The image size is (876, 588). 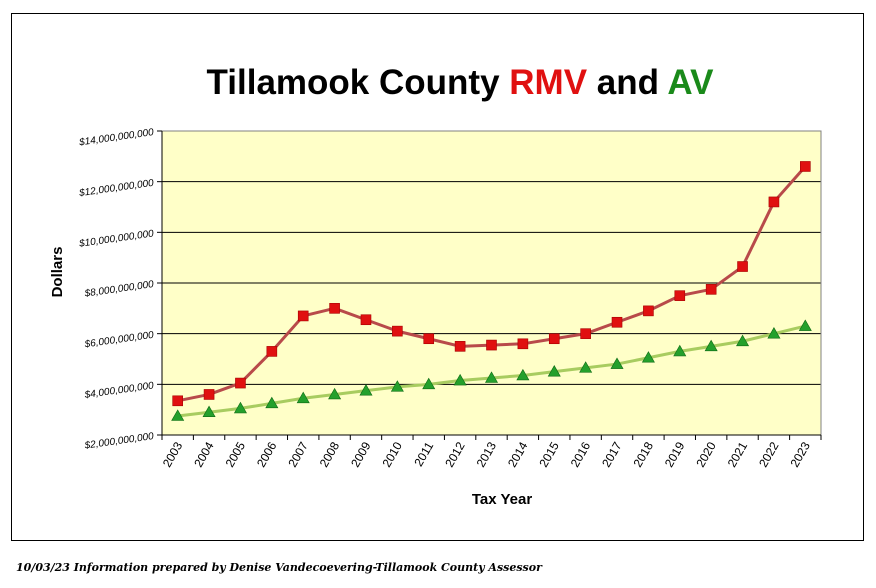 I want to click on x-tick-label: 2005, so click(x=236, y=454).